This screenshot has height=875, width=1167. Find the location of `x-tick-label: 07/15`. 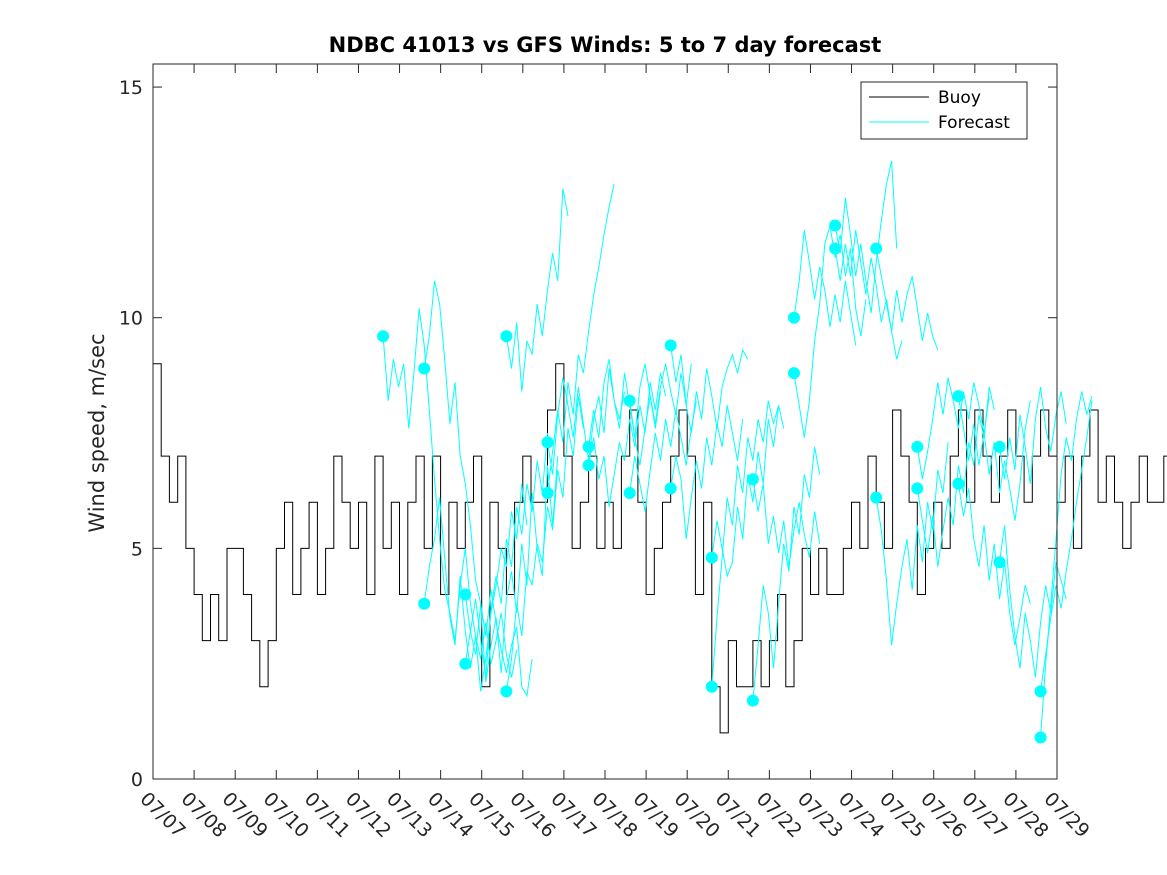

x-tick-label: 07/15 is located at coordinates (491, 815).